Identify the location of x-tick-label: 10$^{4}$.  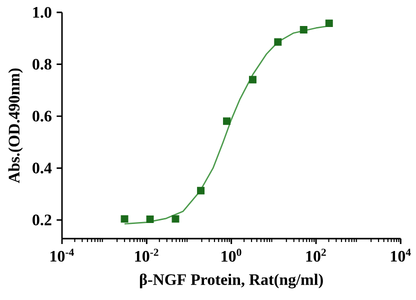
(400, 255).